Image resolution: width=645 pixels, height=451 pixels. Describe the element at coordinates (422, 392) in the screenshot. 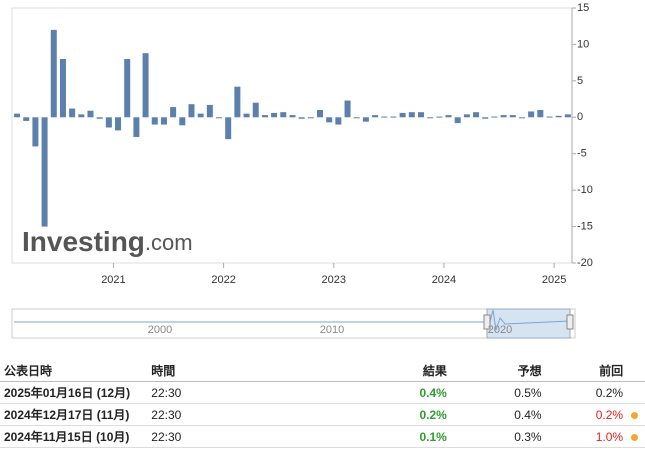

I see `actual-cell: 0.4%` at that location.